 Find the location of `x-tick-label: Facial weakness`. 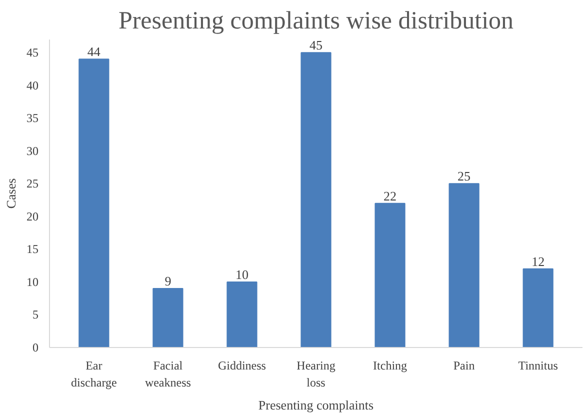

x-tick-label: Facial weakness is located at coordinates (168, 374).